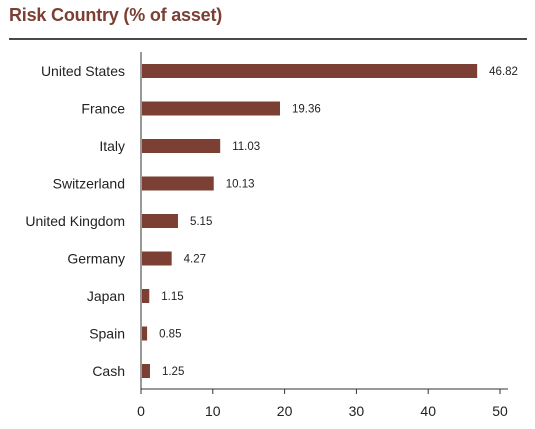 The width and height of the screenshot is (535, 429). I want to click on x-tick-label: 40, so click(428, 411).